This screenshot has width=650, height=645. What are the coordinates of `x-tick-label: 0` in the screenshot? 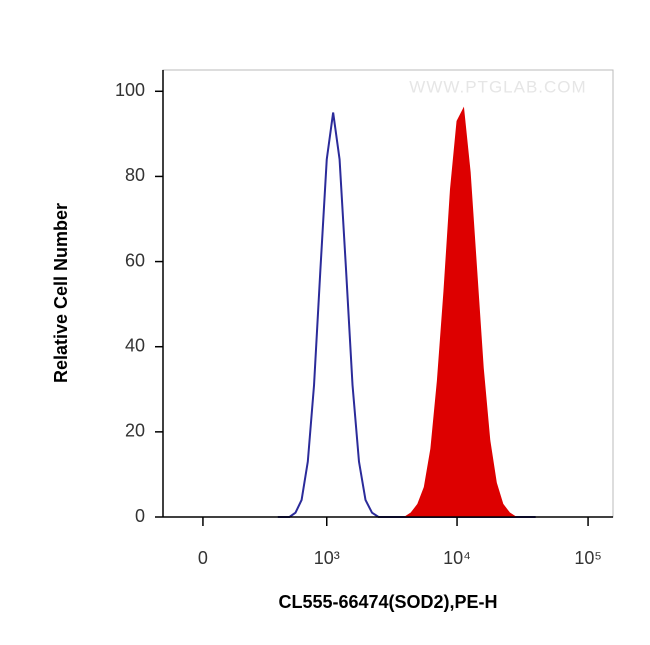 It's located at (203, 558).